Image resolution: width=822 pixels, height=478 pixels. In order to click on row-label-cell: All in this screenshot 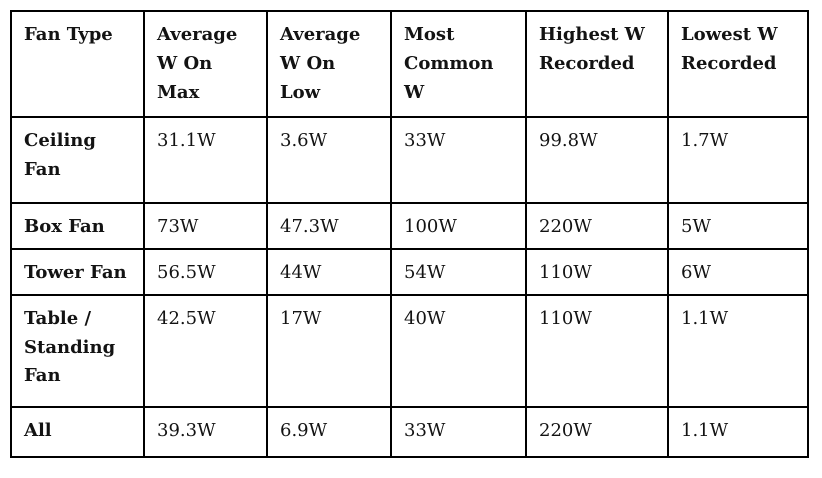, I will do `click(77, 431)`.